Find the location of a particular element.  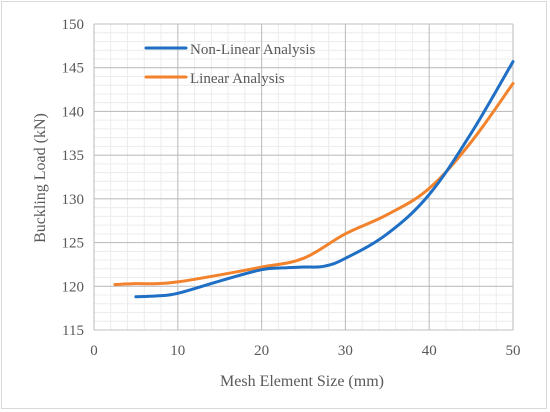

x-axis-label: Mesh Element Size (mm) is located at coordinates (302, 381).